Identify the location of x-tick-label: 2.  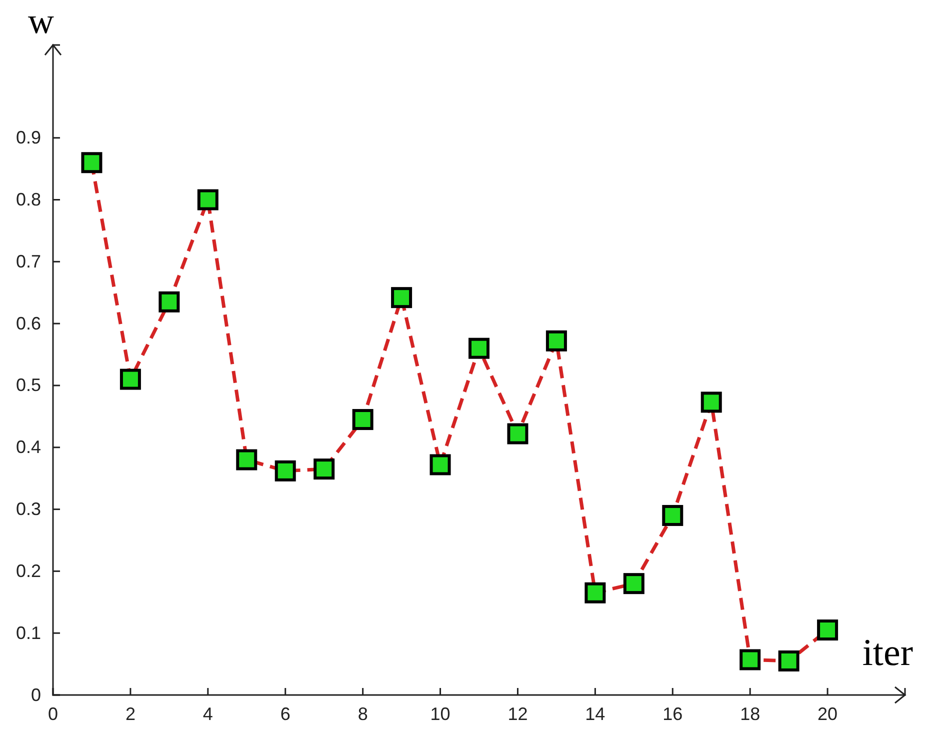
(130, 714).